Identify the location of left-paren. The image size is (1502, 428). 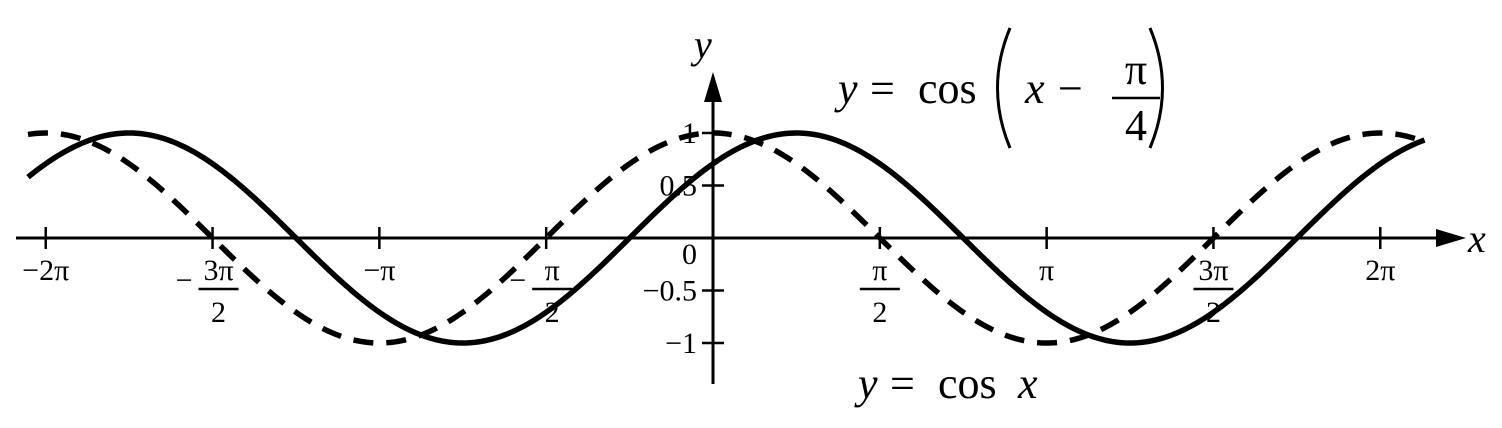
(1004, 88).